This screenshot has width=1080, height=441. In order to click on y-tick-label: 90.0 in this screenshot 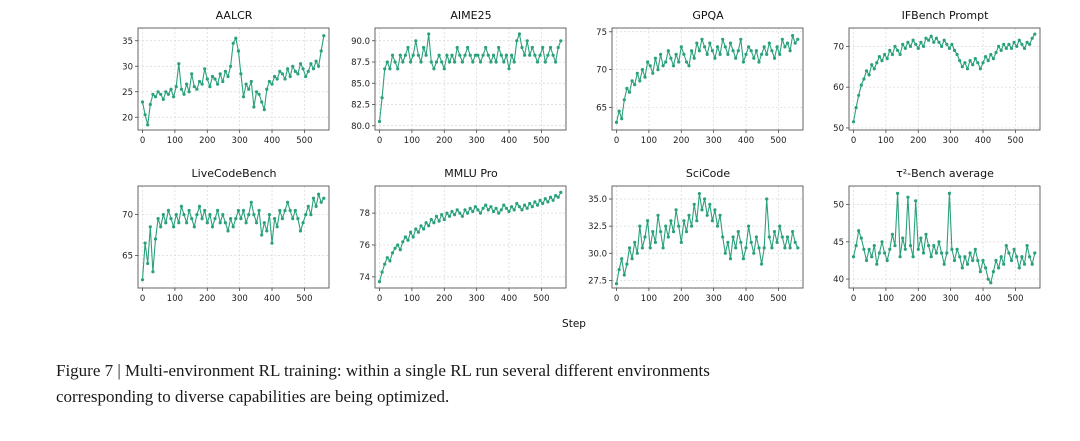, I will do `click(360, 42)`.